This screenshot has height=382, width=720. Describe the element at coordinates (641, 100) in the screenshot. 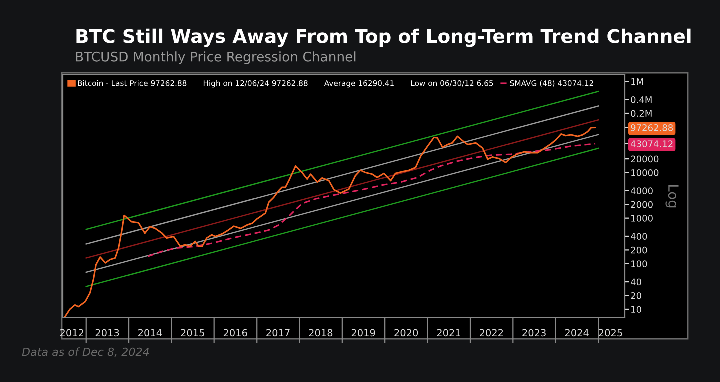

I see `y-tick-label: 0.4M` at that location.